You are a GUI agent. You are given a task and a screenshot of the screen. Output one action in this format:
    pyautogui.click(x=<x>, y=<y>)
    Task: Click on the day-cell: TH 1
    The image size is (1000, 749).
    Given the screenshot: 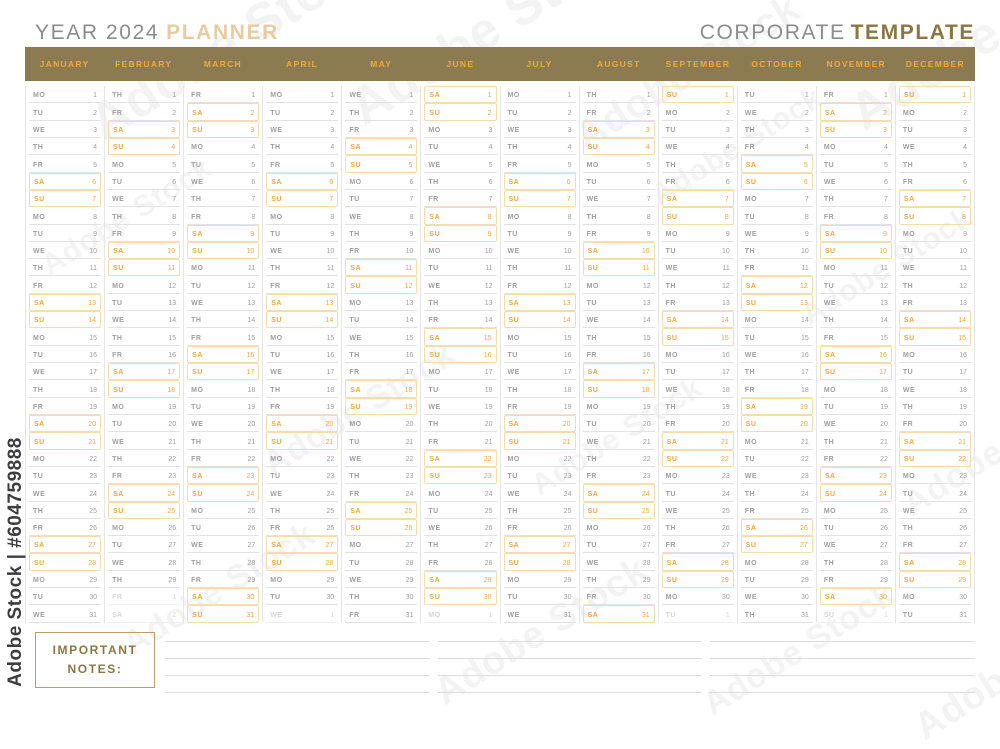 What is the action you would take?
    pyautogui.click(x=618, y=95)
    